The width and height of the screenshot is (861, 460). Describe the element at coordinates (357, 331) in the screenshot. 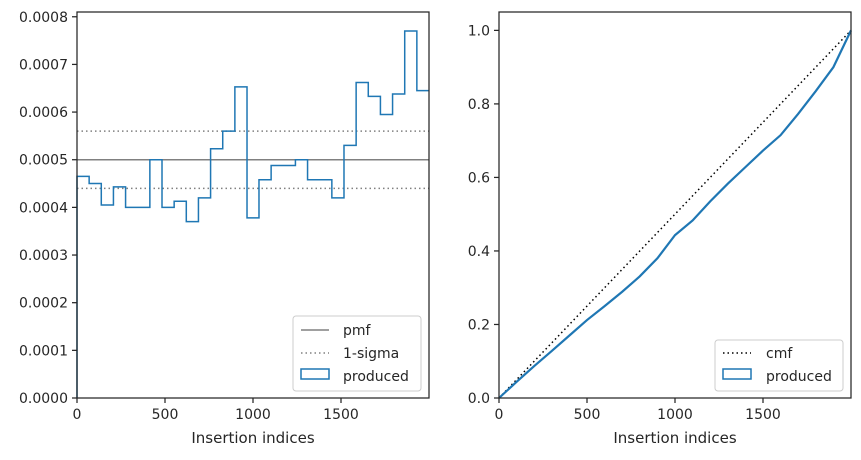

I see `legend-pmf-label: pmf` at that location.